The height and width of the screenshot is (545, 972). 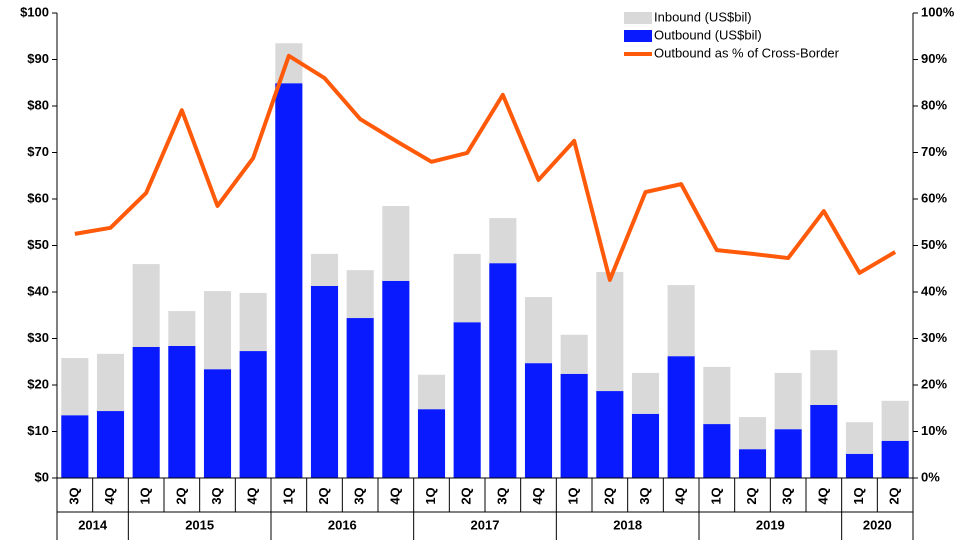 I want to click on legend-label: Inbound (US$bil), so click(x=703, y=16).